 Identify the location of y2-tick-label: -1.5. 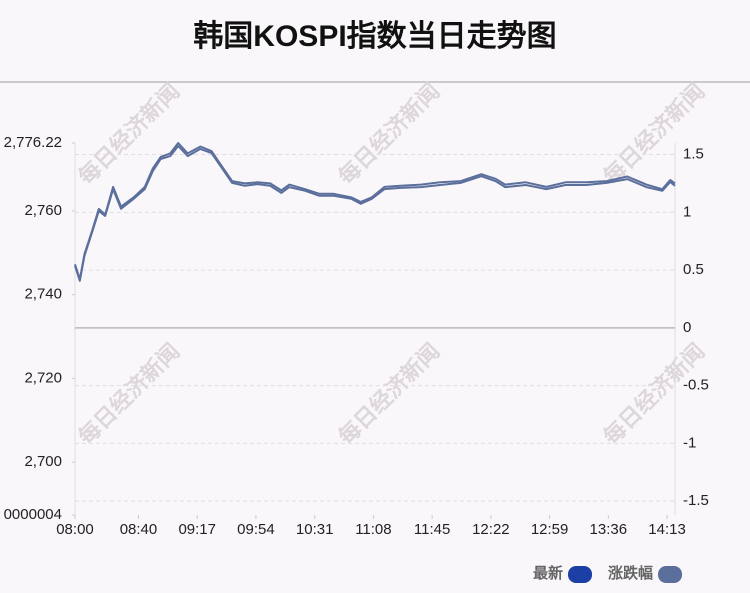
(696, 500).